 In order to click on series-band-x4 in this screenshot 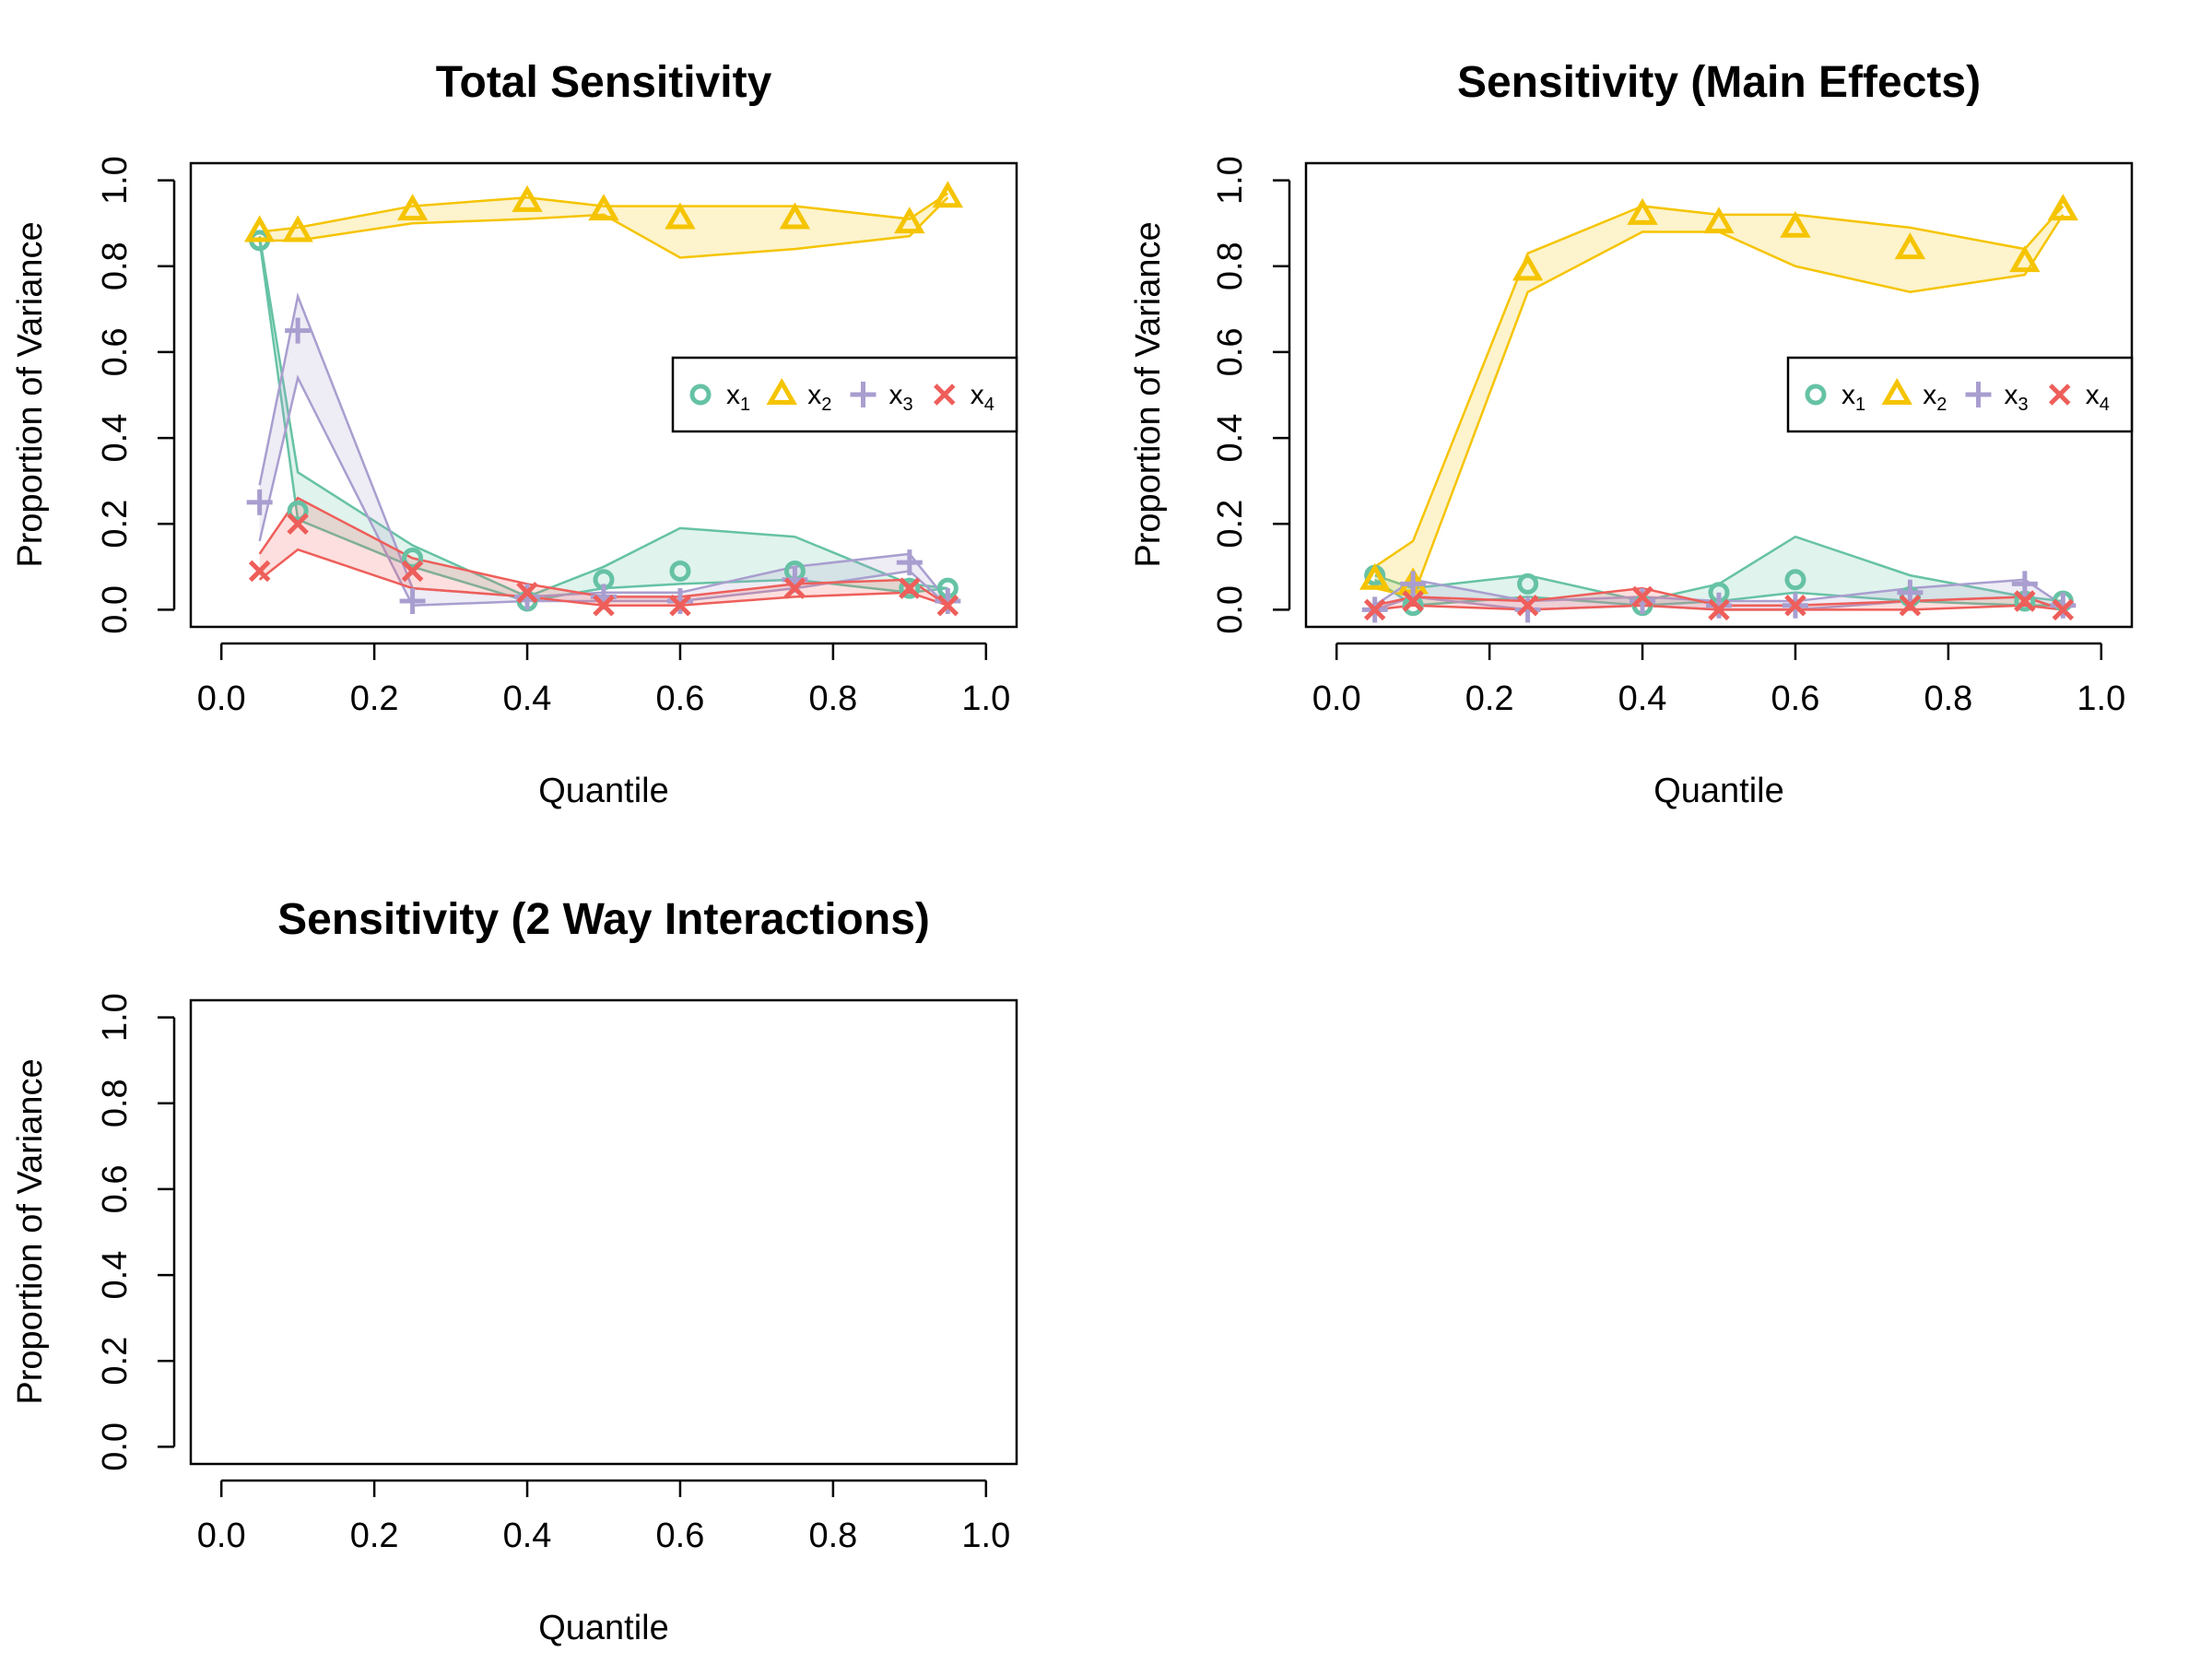, I will do `click(1719, 599)`.